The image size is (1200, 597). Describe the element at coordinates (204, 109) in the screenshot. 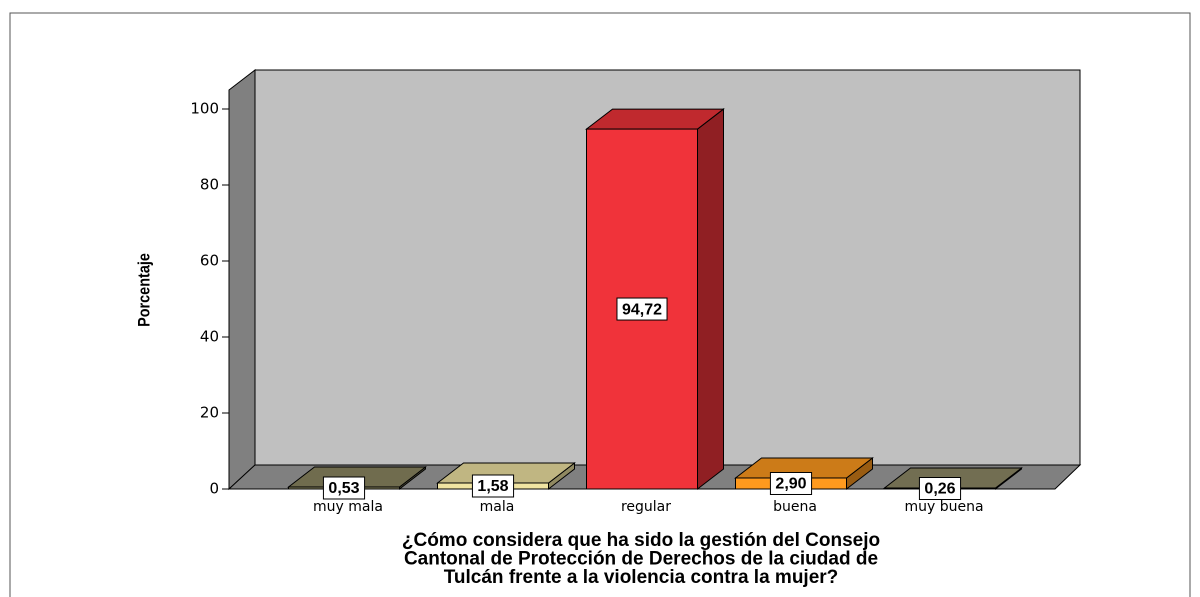

I see `y-tick-label: 100` at that location.